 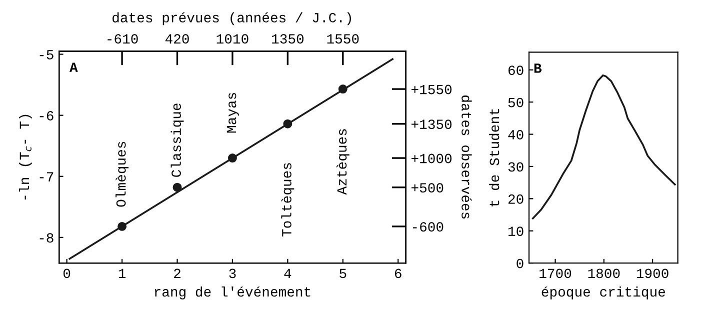 I want to click on annotation: B, so click(x=538, y=68).